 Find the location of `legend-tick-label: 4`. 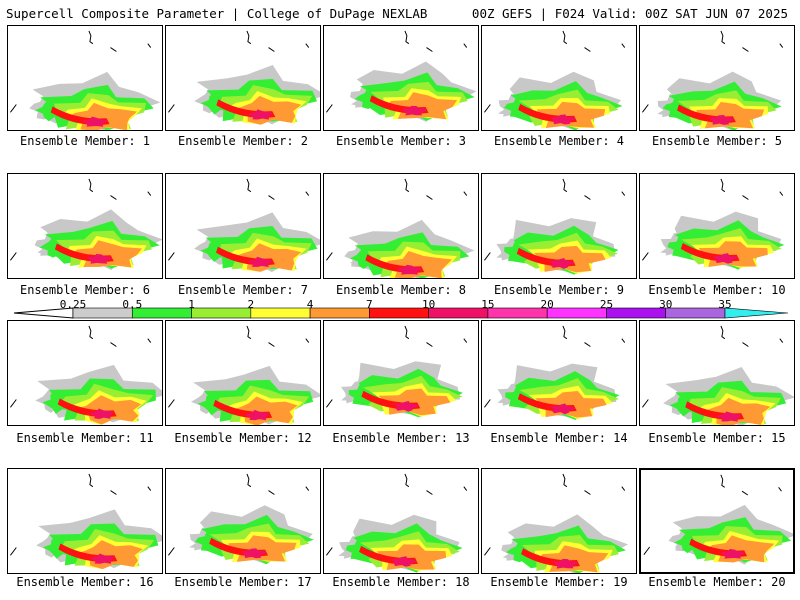

legend-tick-label: 4 is located at coordinates (310, 304).